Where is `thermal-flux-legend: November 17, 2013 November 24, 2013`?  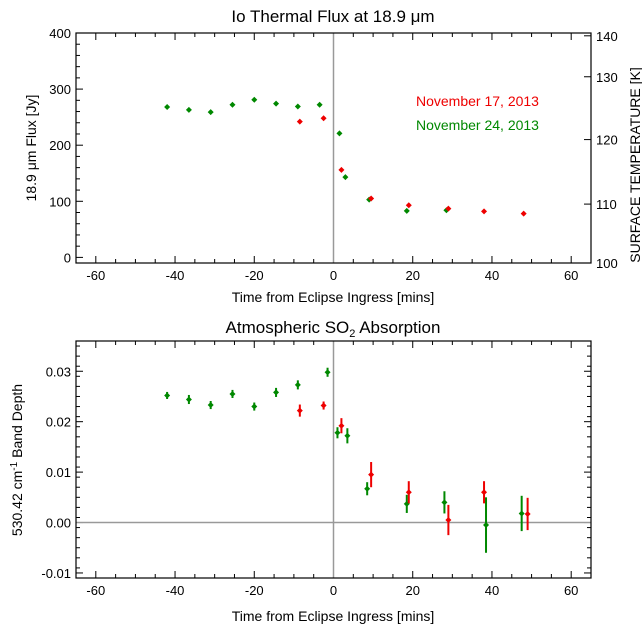
thermal-flux-legend: November 17, 2013 November 24, 2013 is located at coordinates (477, 113).